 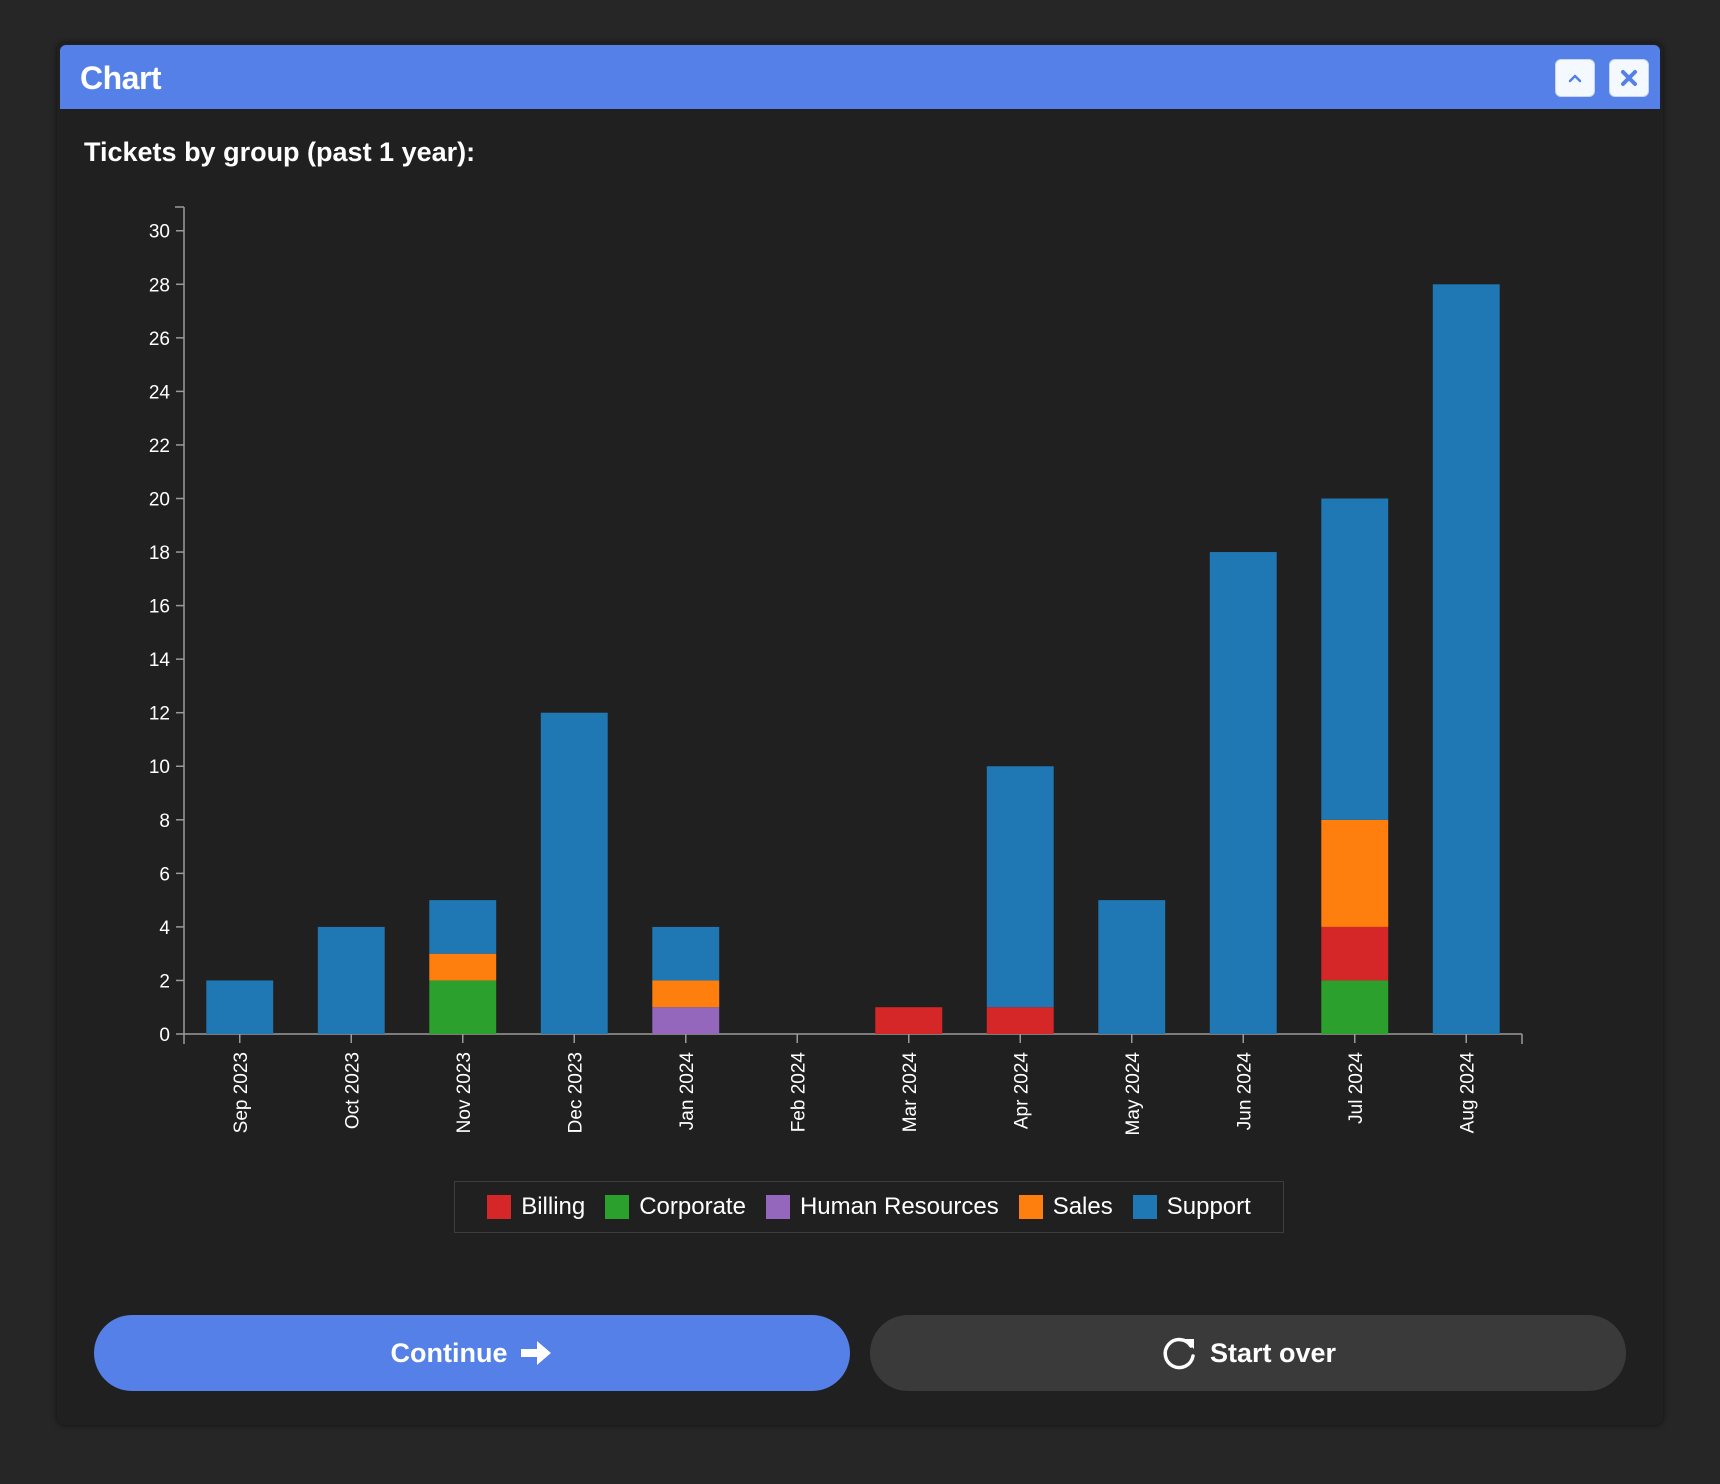 I want to click on legend-item: Corporate, so click(x=675, y=1207).